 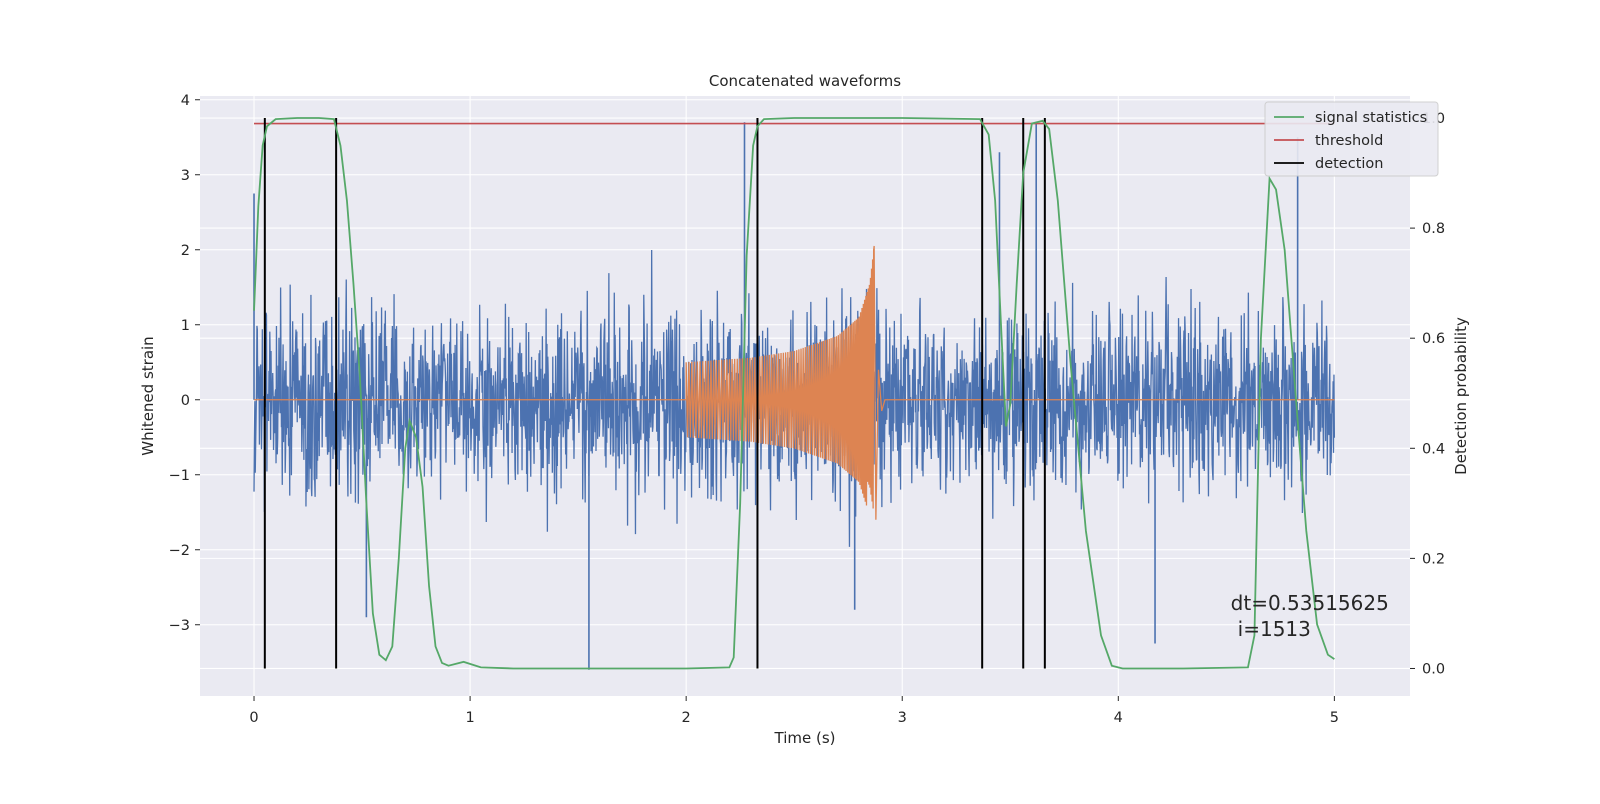 I want to click on y-tick-label-right: 0.8, so click(x=1433, y=229).